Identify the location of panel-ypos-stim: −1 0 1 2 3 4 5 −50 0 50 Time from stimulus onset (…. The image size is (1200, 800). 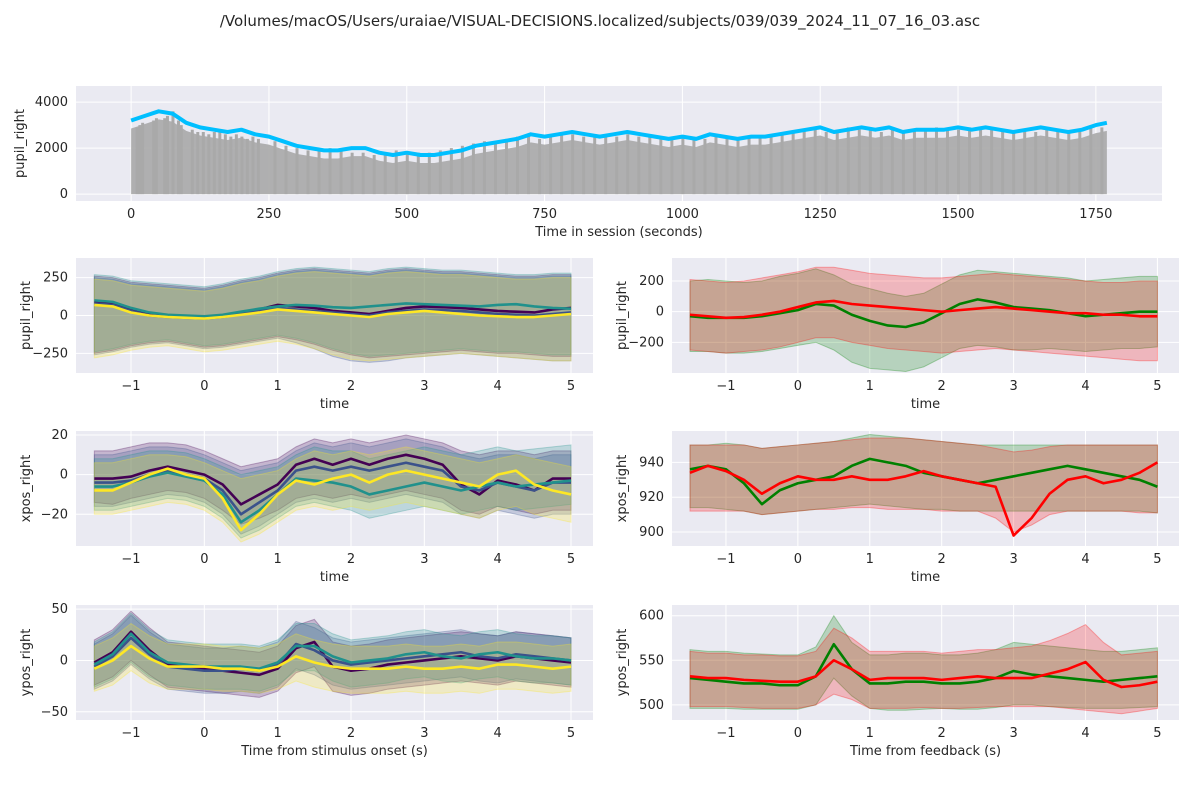
(306, 680).